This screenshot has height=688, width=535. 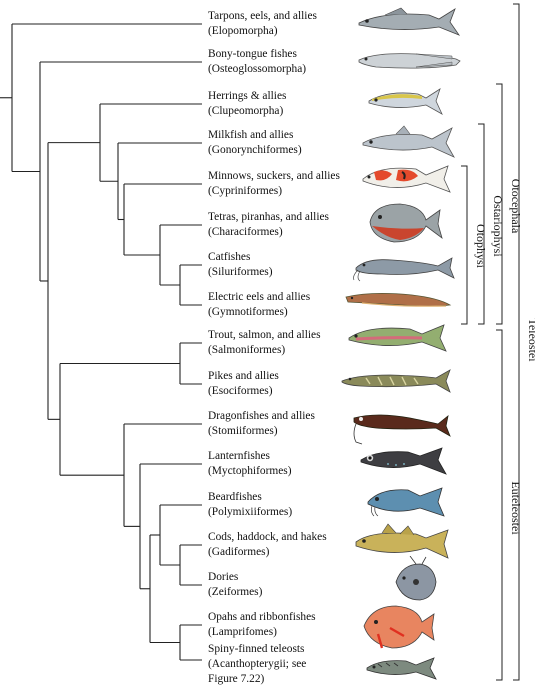 I want to click on clade-label-otocephala: Otocephala, so click(x=516, y=206).